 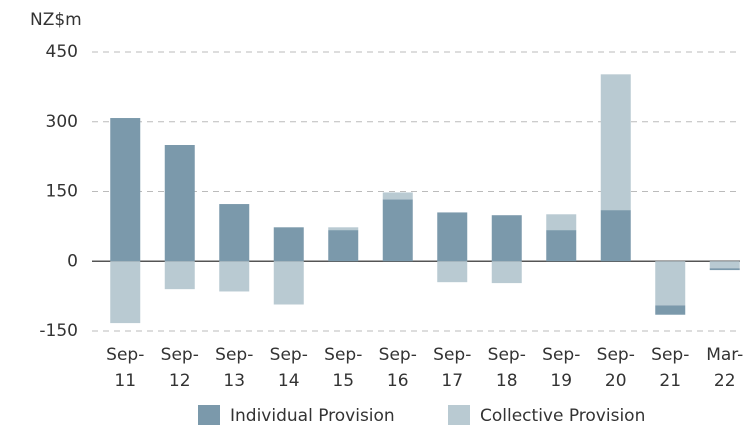 I want to click on x-tick-line: 16, so click(x=398, y=381).